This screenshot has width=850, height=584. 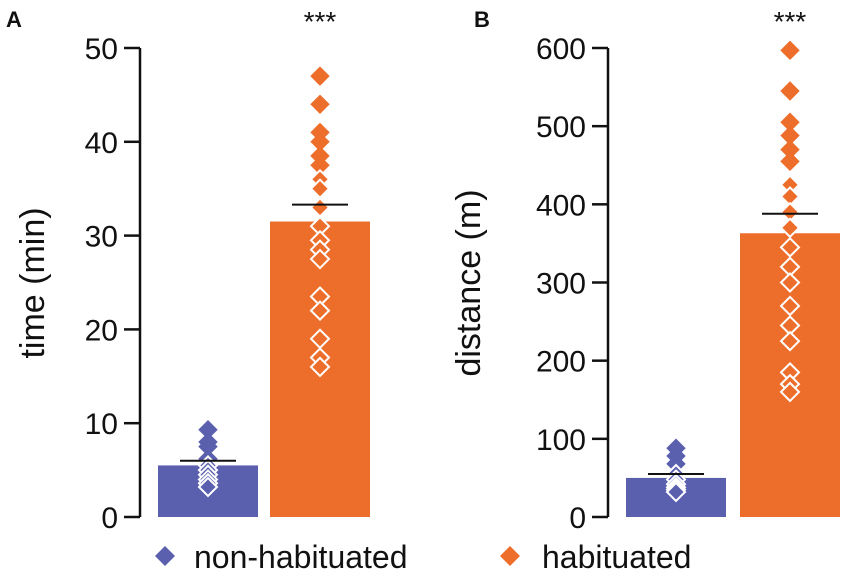 What do you see at coordinates (469, 282) in the screenshot?
I see `y-axis-label-b: distance (m)` at bounding box center [469, 282].